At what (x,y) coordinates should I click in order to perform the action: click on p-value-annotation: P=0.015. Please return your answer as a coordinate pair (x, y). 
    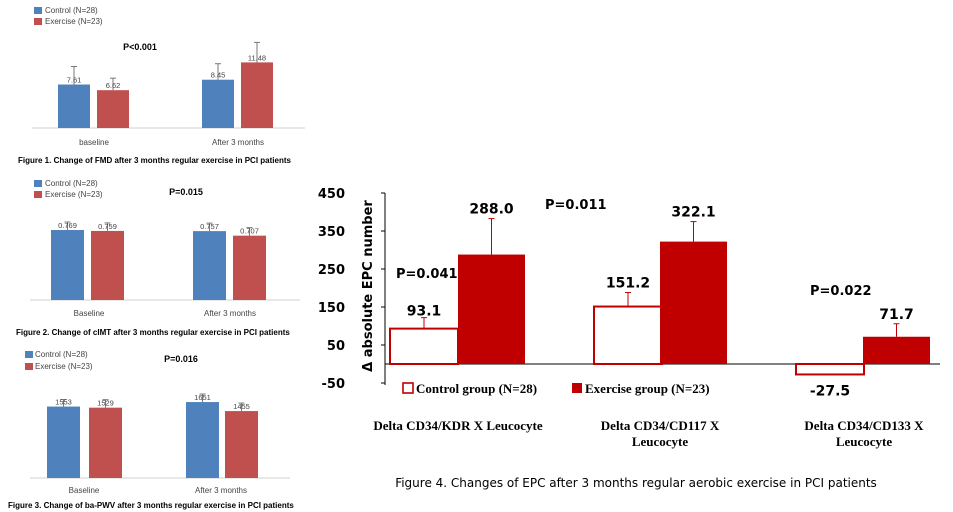
    Looking at the image, I should click on (186, 192).